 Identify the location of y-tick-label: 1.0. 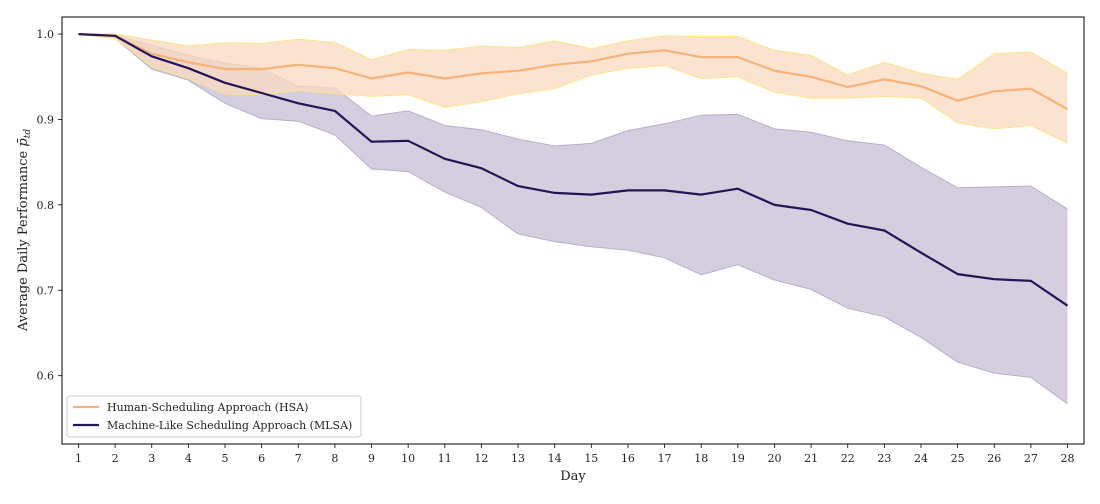
(46, 34).